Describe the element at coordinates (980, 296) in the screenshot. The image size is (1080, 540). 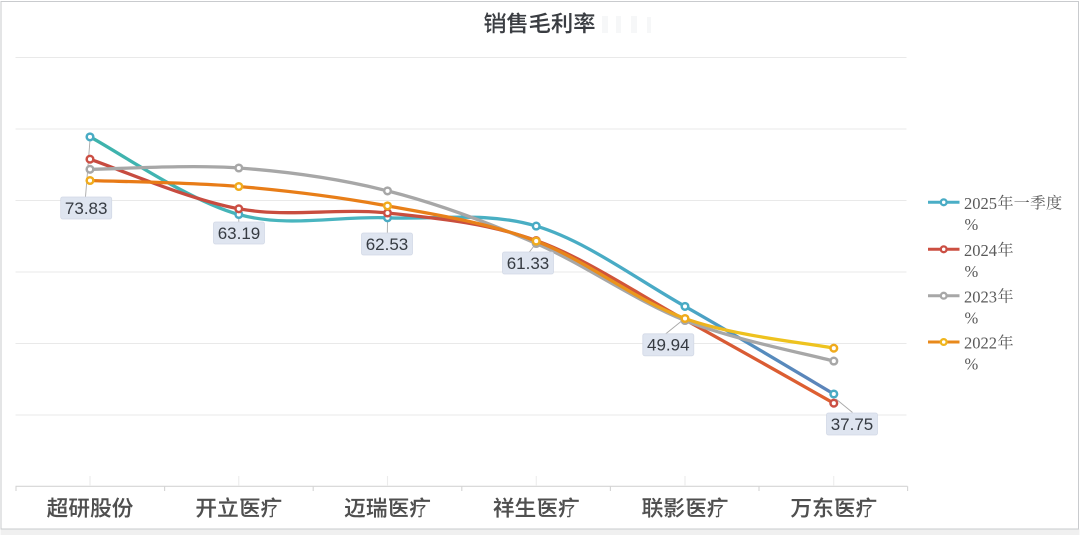
I see `svg-text: 2023` at that location.